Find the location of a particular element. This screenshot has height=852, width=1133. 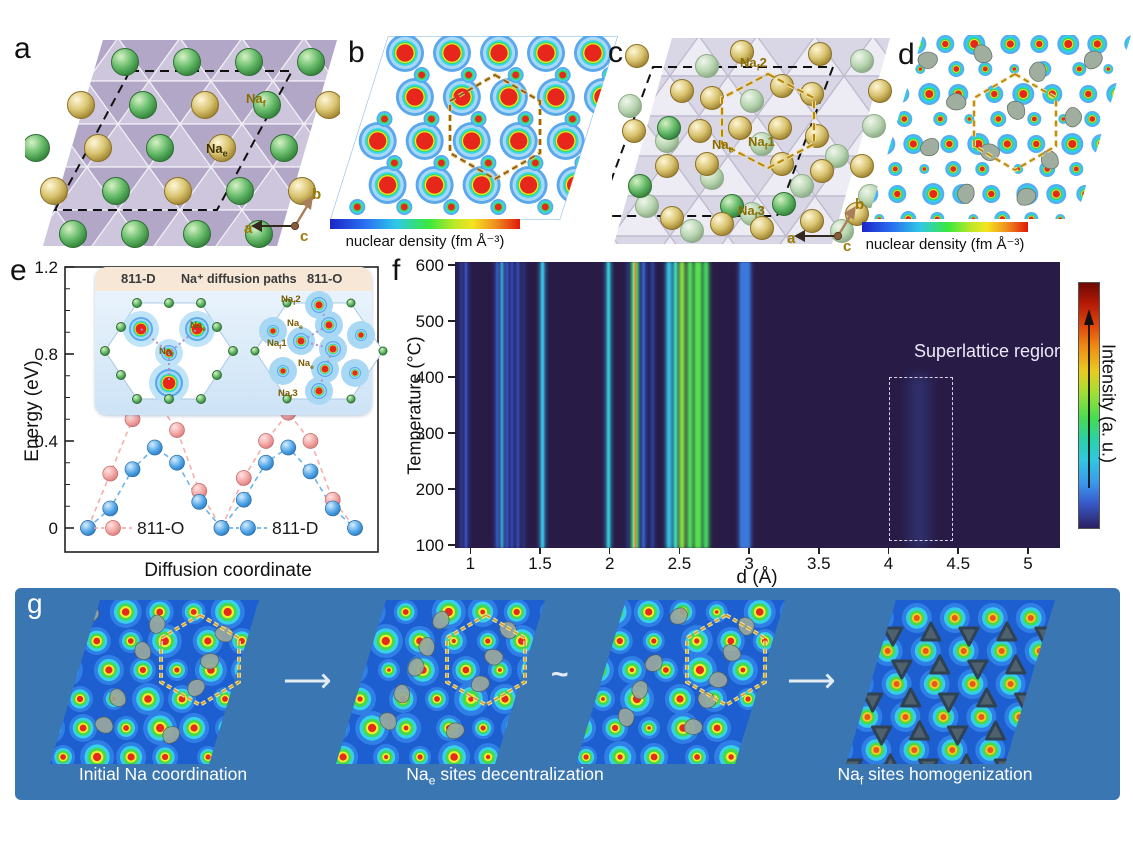

site-label-naf1: Naf1 is located at coordinates (761, 143).